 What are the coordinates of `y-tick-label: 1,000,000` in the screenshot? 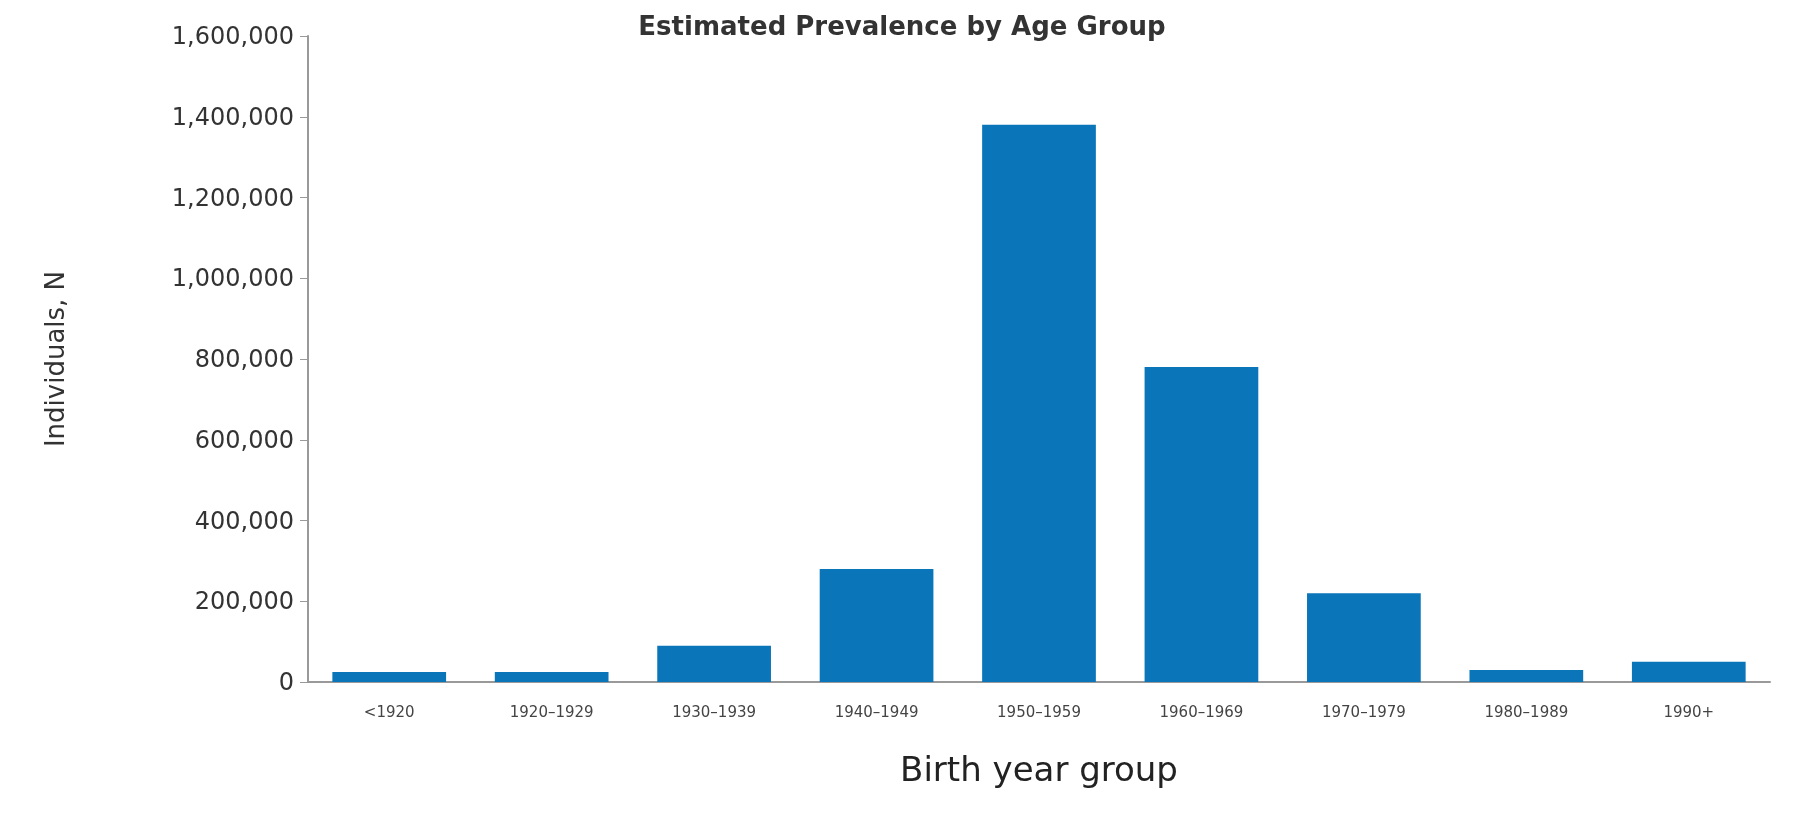 It's located at (232, 278).